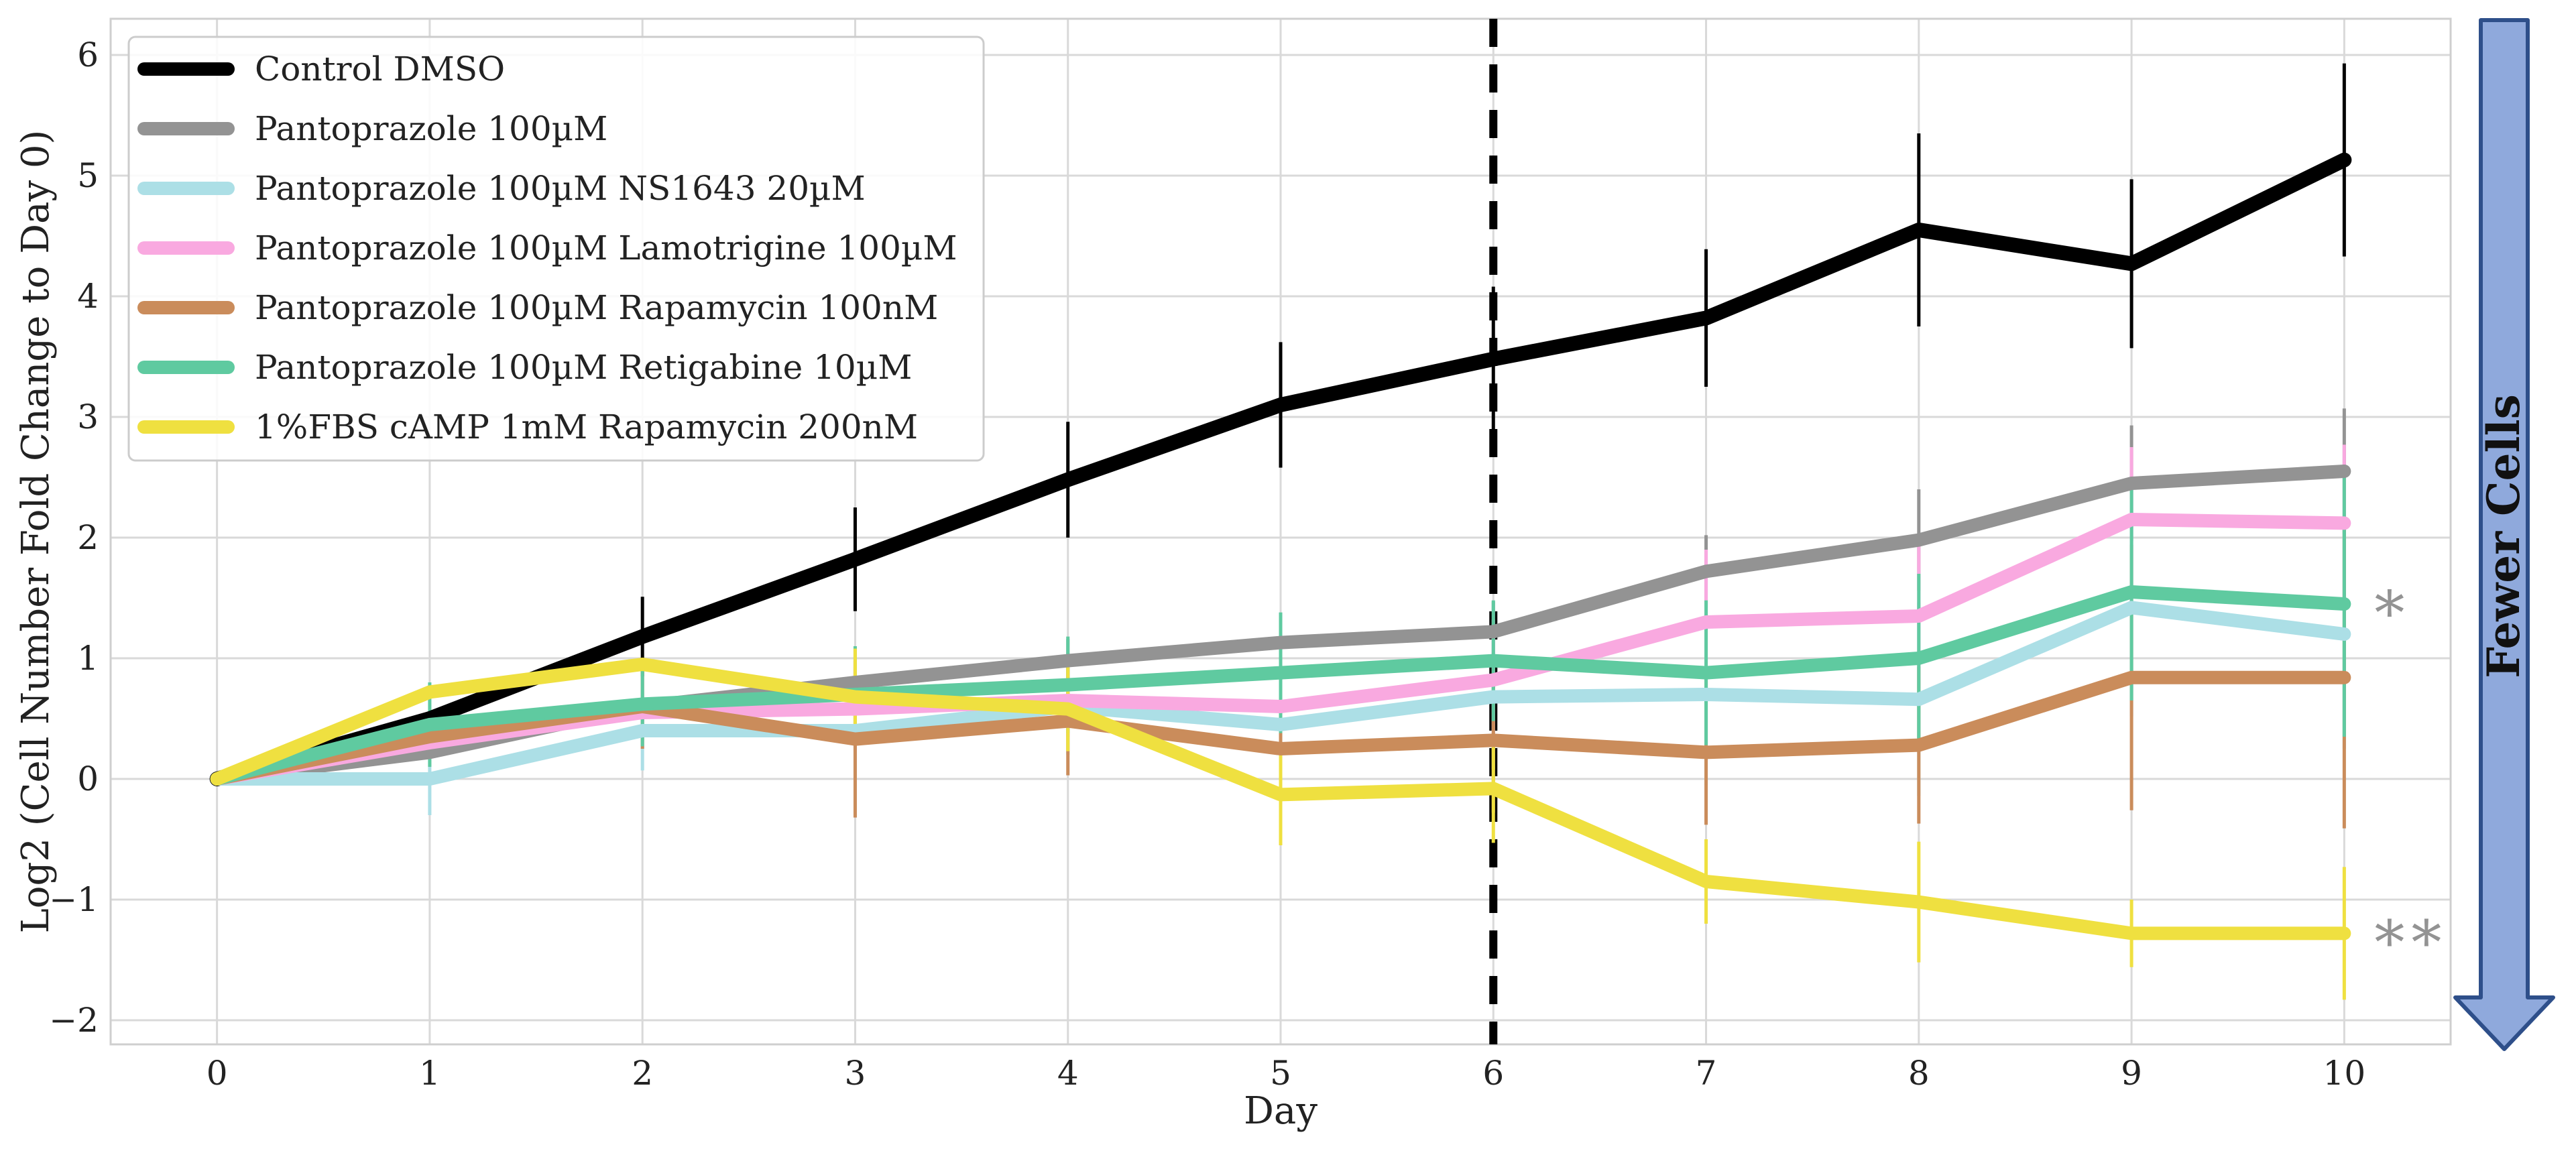  What do you see at coordinates (2411, 943) in the screenshot?
I see `significance-annotation-1: **` at bounding box center [2411, 943].